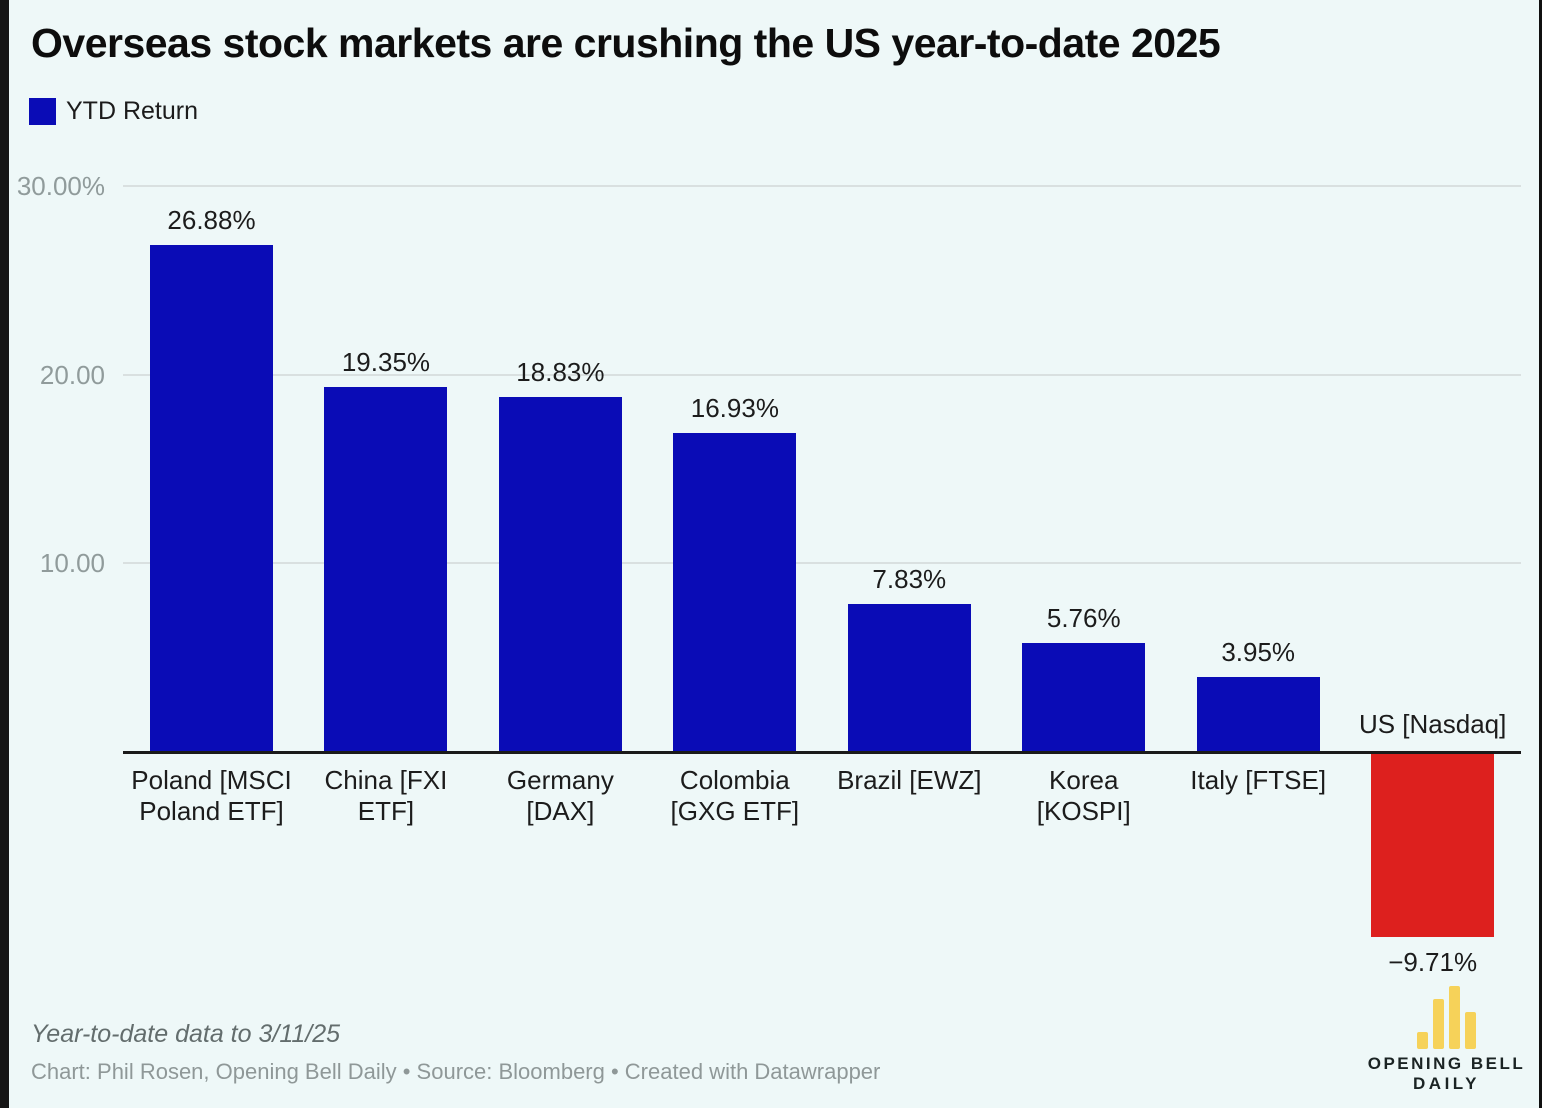 The height and width of the screenshot is (1108, 1542). I want to click on bar-Colombia [GXG ETF], so click(735, 592).